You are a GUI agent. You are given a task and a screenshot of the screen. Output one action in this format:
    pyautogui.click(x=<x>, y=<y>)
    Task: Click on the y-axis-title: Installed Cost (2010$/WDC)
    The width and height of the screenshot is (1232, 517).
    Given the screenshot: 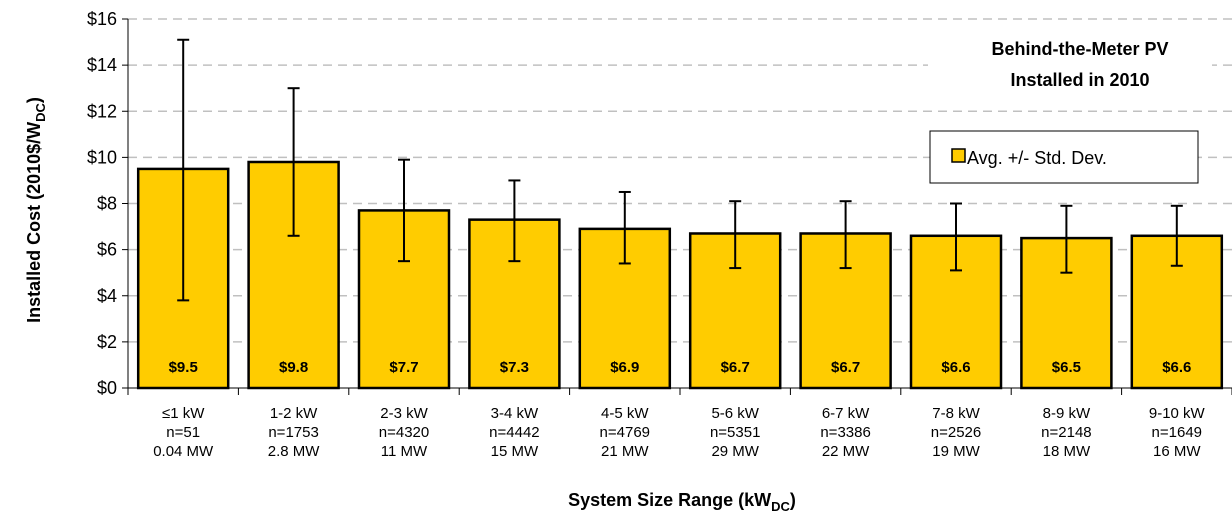 What is the action you would take?
    pyautogui.click(x=36, y=210)
    